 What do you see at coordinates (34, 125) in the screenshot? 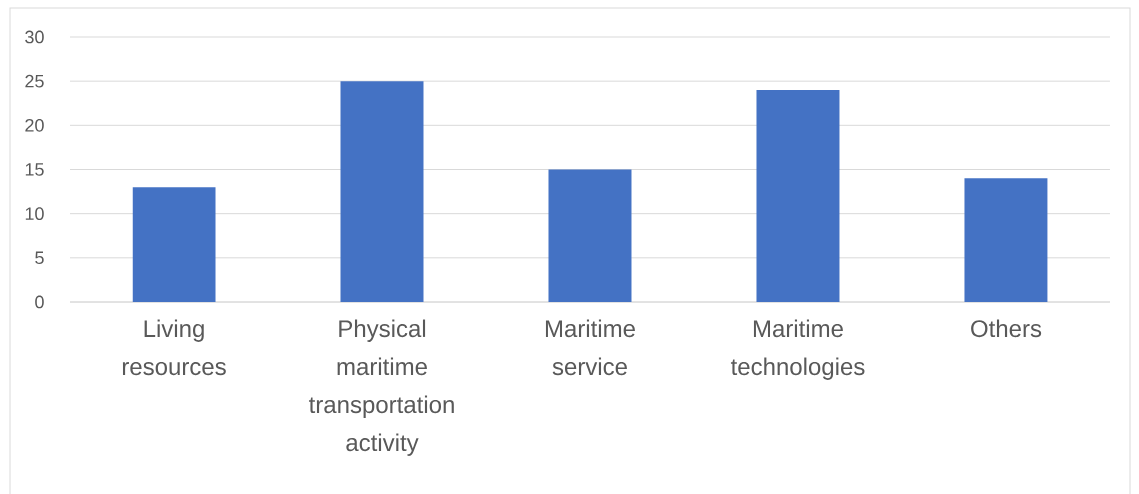
I see `y-tick-label: 20` at bounding box center [34, 125].